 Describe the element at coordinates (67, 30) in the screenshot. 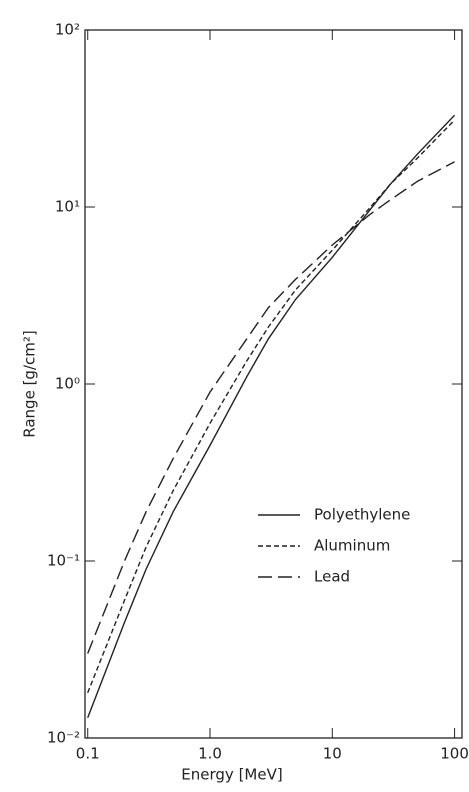

I see `y-tick-label: 10²` at that location.